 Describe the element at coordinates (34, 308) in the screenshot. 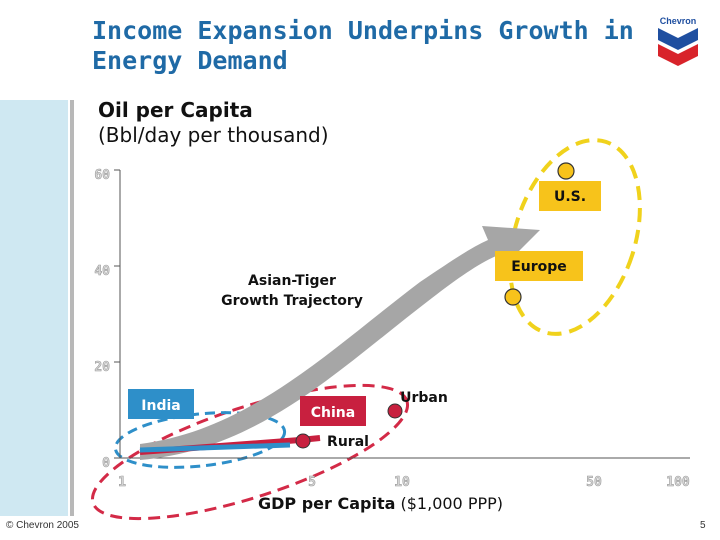

I see `accent-bar` at that location.